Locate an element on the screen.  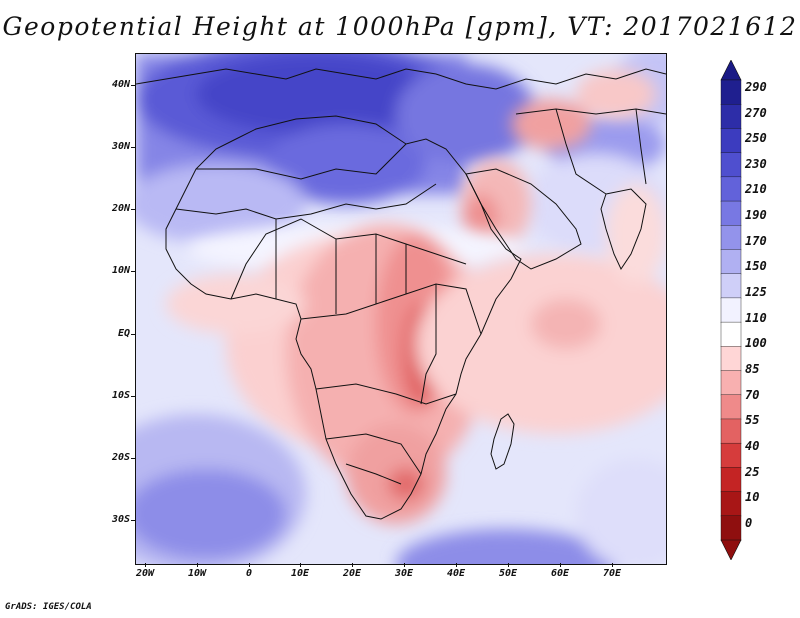
lat-label-30n: 30N is located at coordinates (120, 146).